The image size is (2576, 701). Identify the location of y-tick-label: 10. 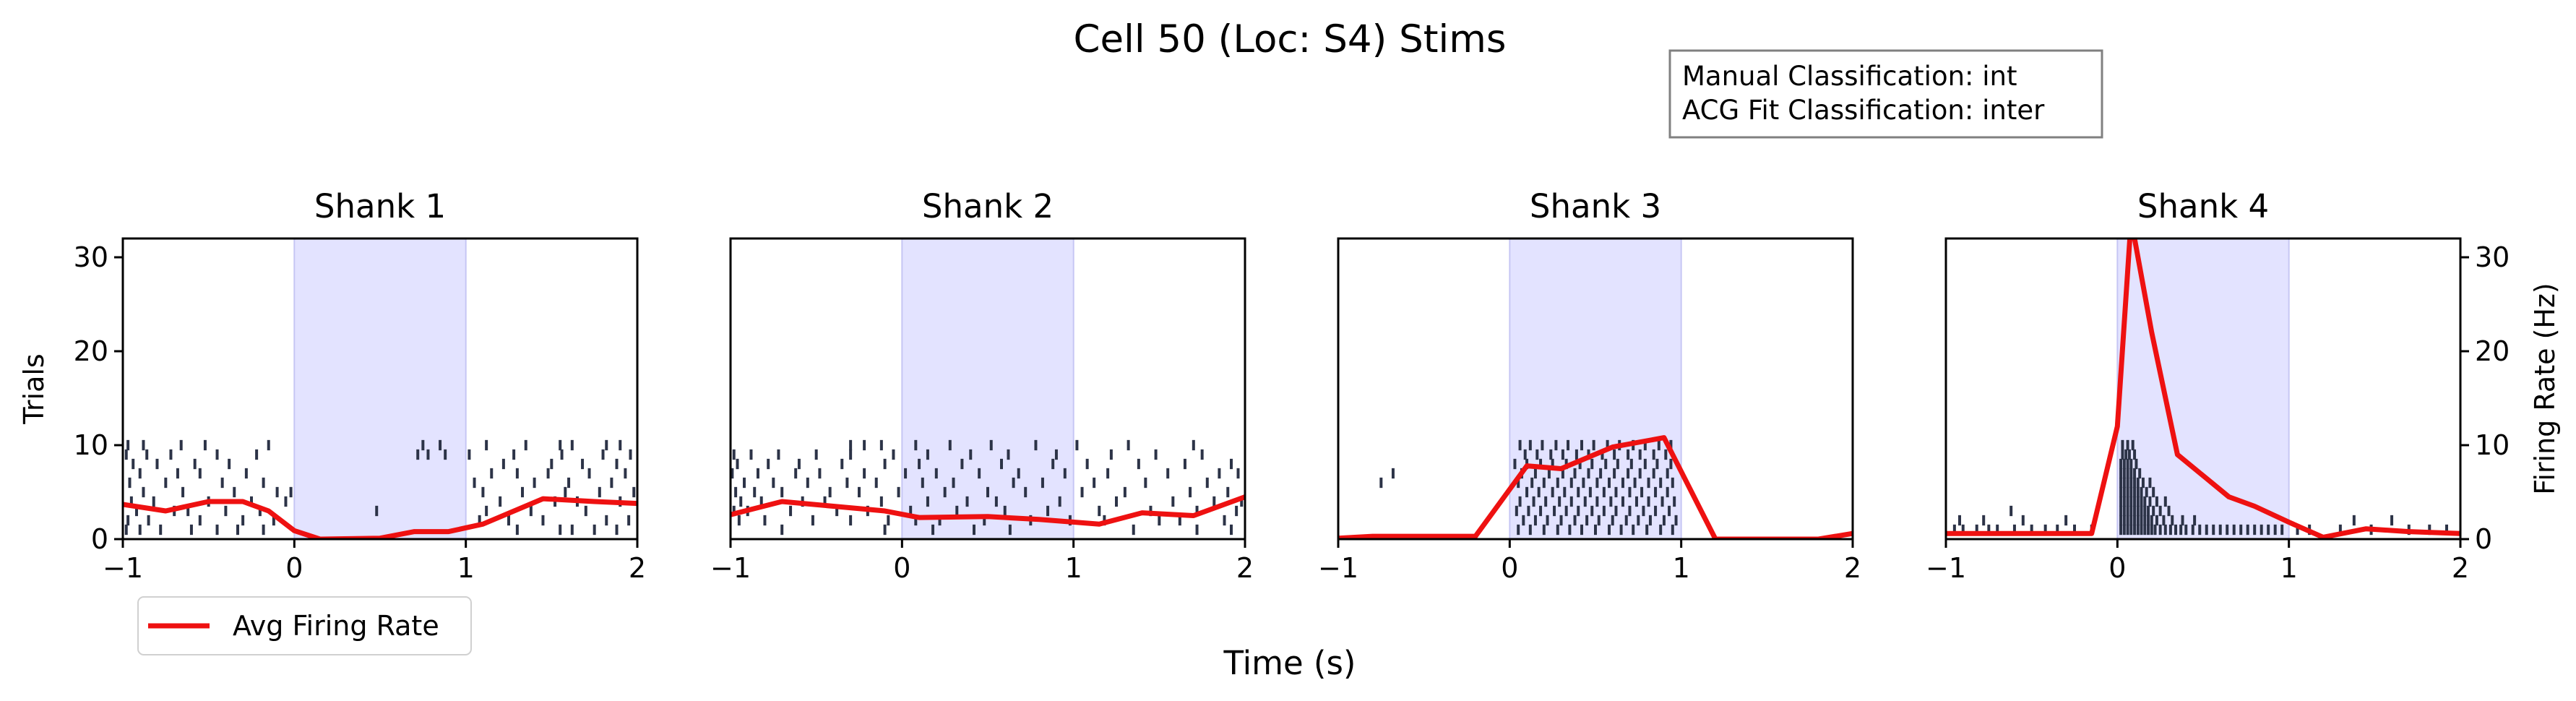
(91, 445).